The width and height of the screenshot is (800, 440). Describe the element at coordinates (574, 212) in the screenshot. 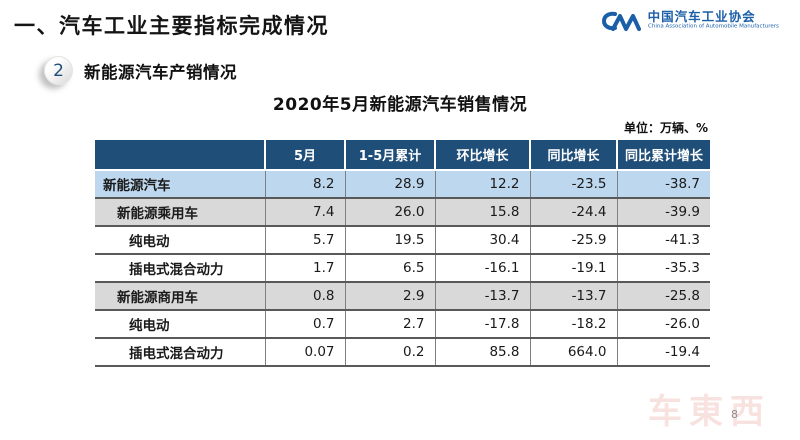

I see `cell-value: -24.4` at that location.